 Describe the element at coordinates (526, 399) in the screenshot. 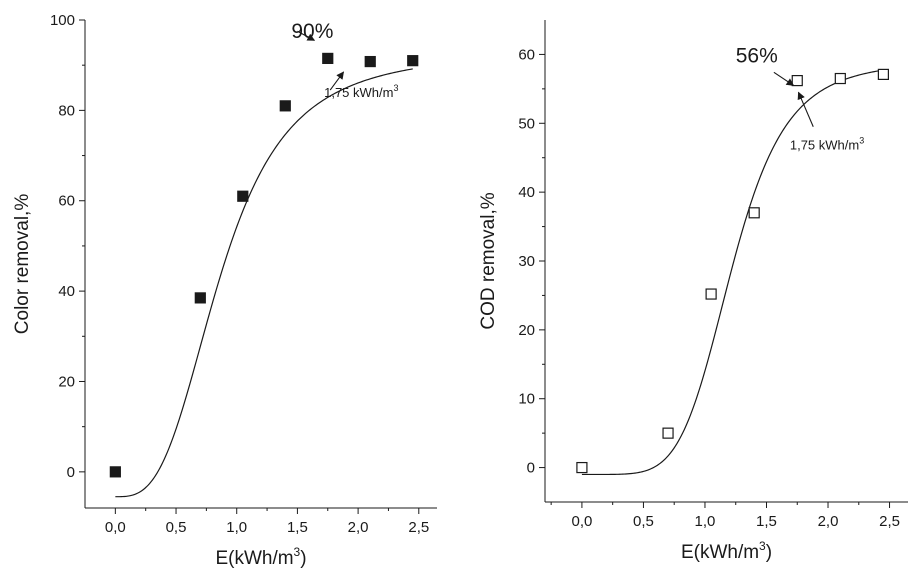

I see `y-tick-label: 10` at that location.